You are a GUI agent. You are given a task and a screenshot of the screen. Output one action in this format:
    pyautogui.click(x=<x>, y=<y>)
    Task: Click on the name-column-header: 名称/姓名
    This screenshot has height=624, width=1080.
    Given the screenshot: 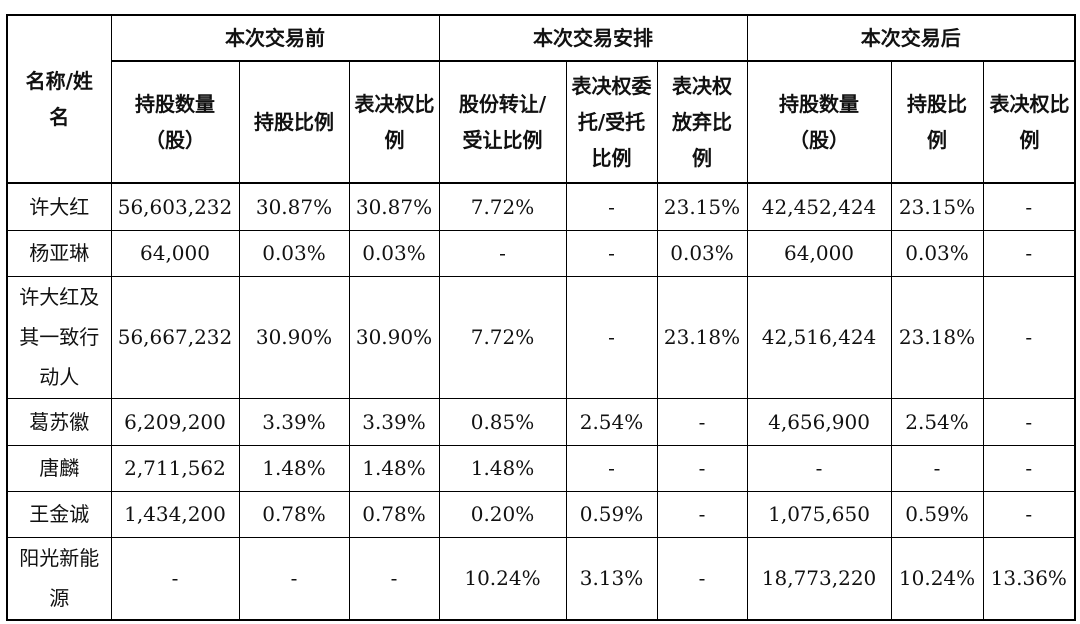 What is the action you would take?
    pyautogui.click(x=59, y=99)
    